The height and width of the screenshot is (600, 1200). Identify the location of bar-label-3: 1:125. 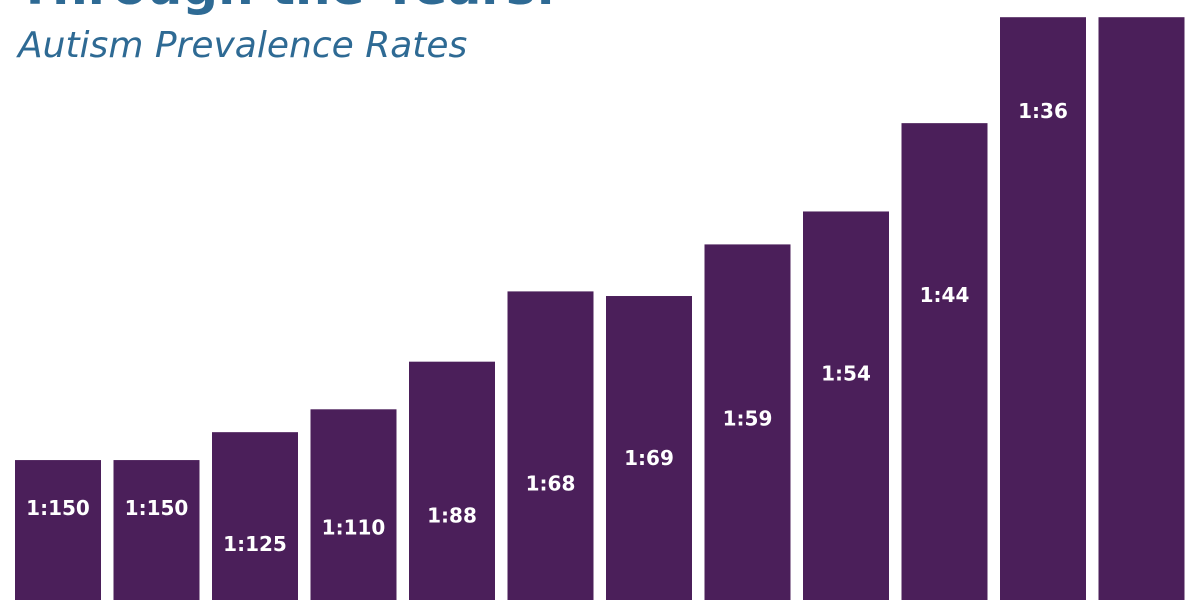
(255, 544).